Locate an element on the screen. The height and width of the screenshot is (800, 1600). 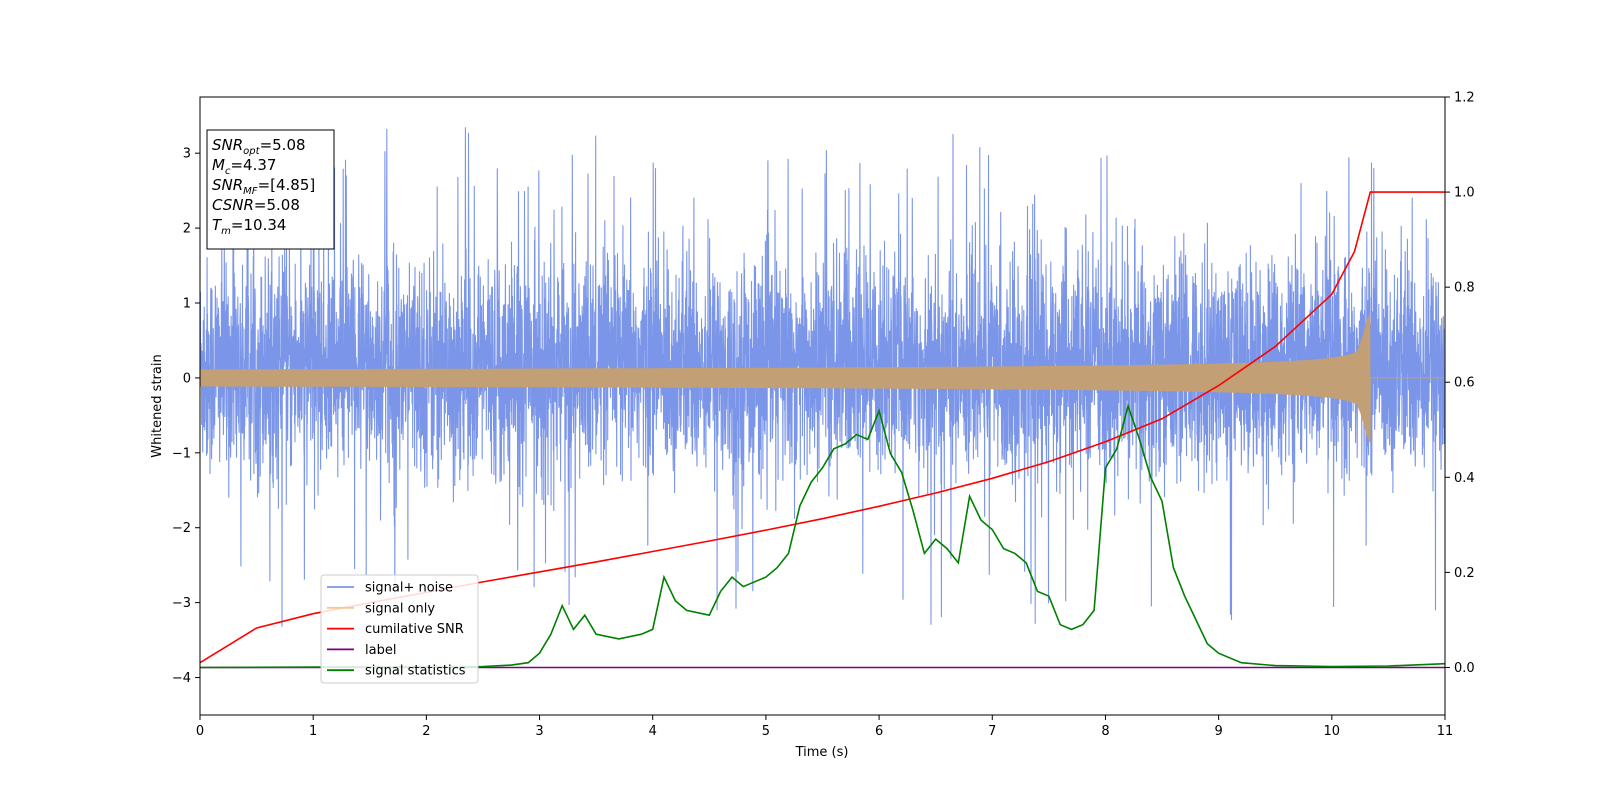
legend-label: signal only is located at coordinates (400, 608).